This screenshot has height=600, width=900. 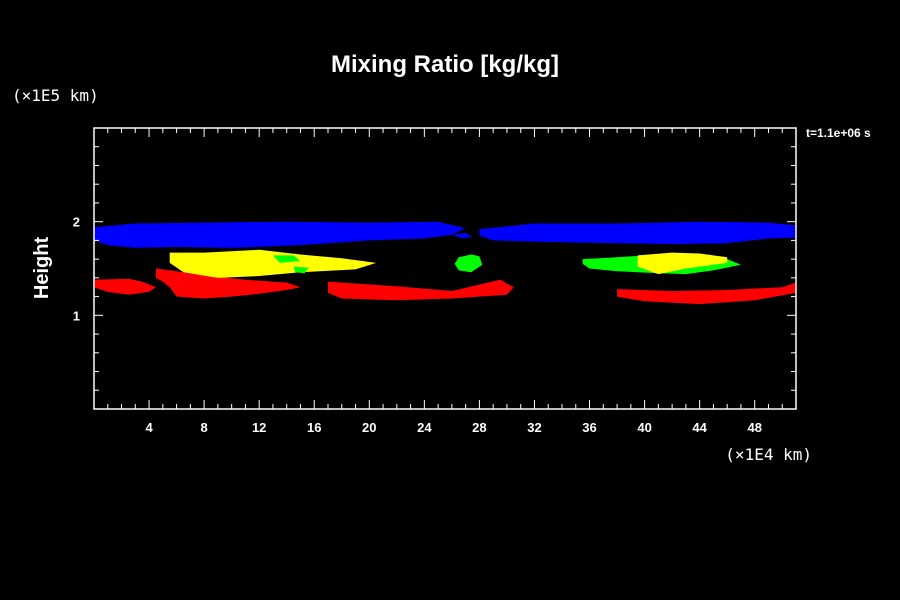 I want to click on x-axis-unit: (×1E4 km), so click(x=768, y=454).